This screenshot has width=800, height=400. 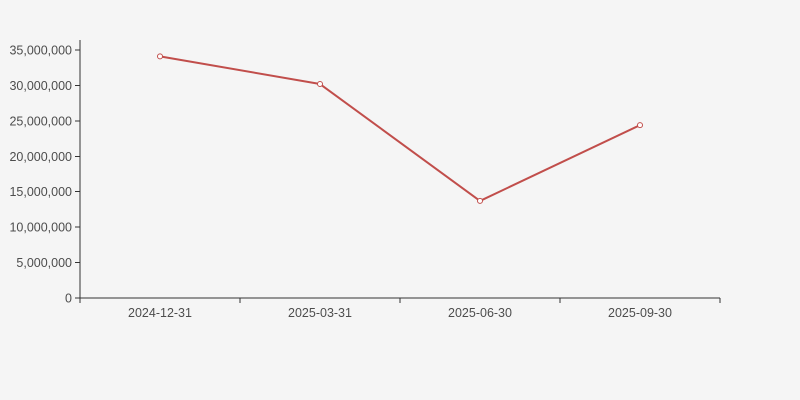 I want to click on x-axis-tick-label: 2024-12-31, so click(x=160, y=313).